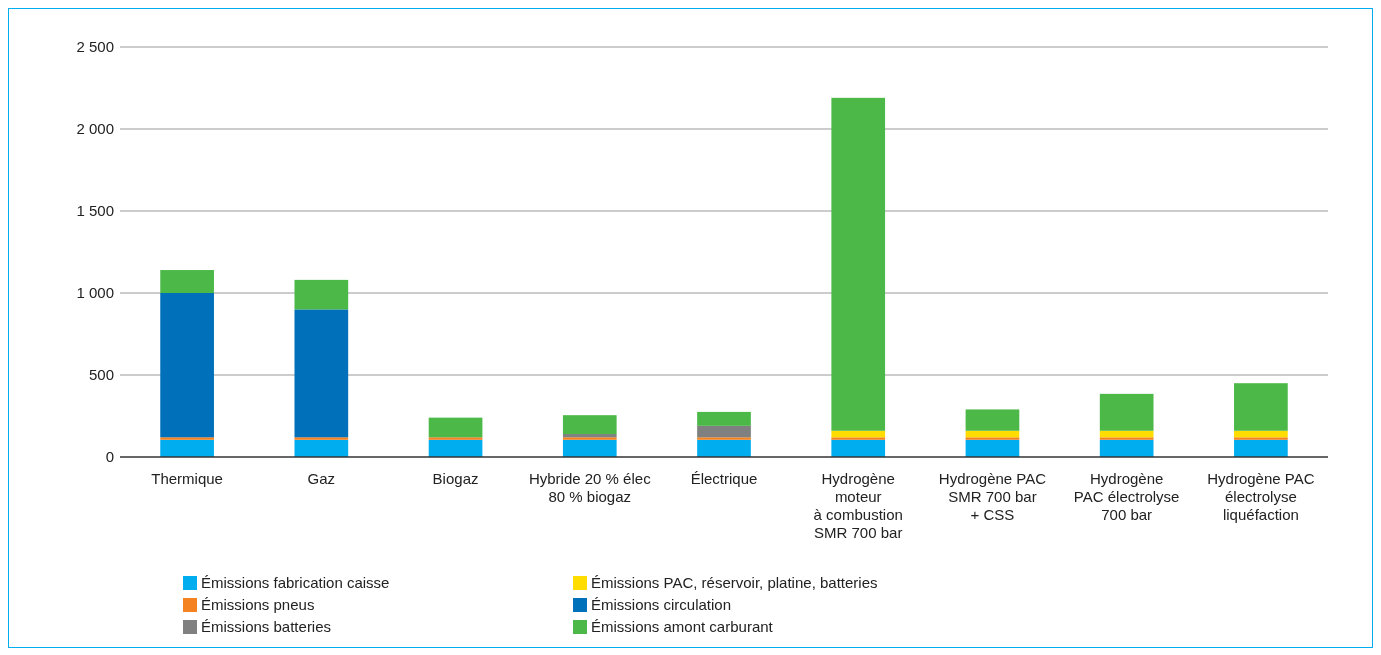  I want to click on x-tick-label: Hydrogène PAC électrolyse 700 bar, so click(1126, 496).